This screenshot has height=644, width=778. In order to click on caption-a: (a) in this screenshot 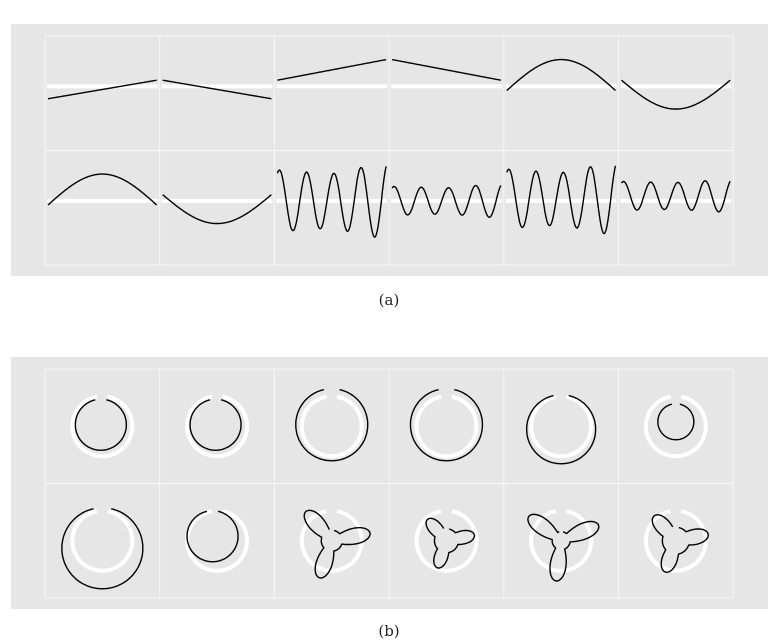, I will do `click(389, 300)`.